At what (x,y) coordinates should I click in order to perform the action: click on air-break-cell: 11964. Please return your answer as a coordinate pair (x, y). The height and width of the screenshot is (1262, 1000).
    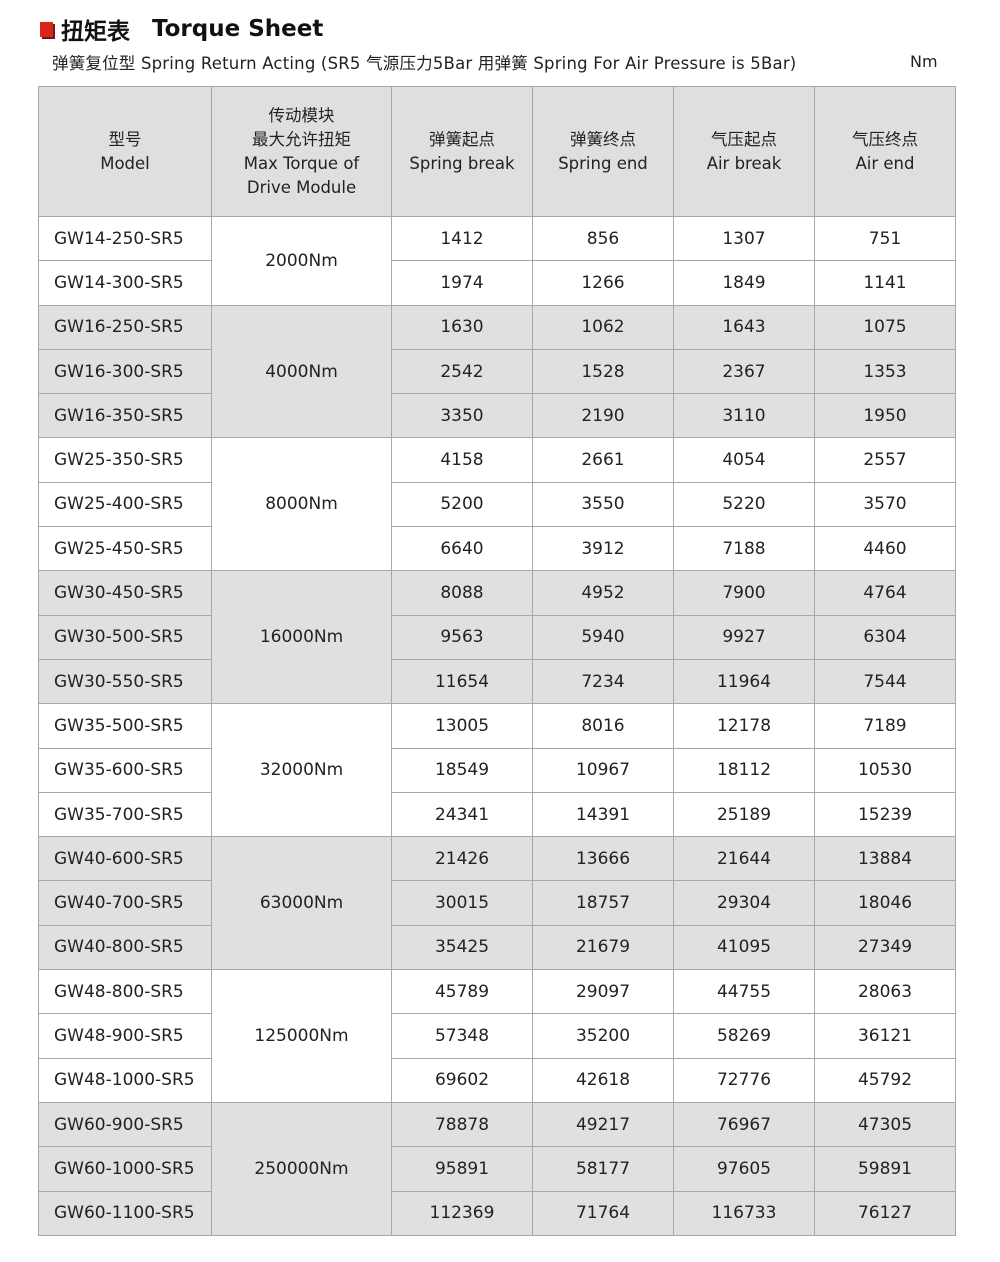
    Looking at the image, I should click on (744, 681).